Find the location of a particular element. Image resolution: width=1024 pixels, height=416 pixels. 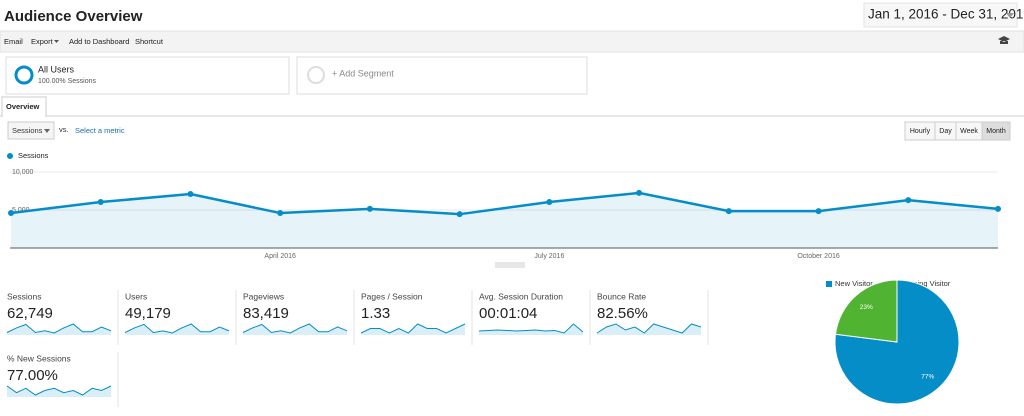

toolbar-item: Email is located at coordinates (13, 41).